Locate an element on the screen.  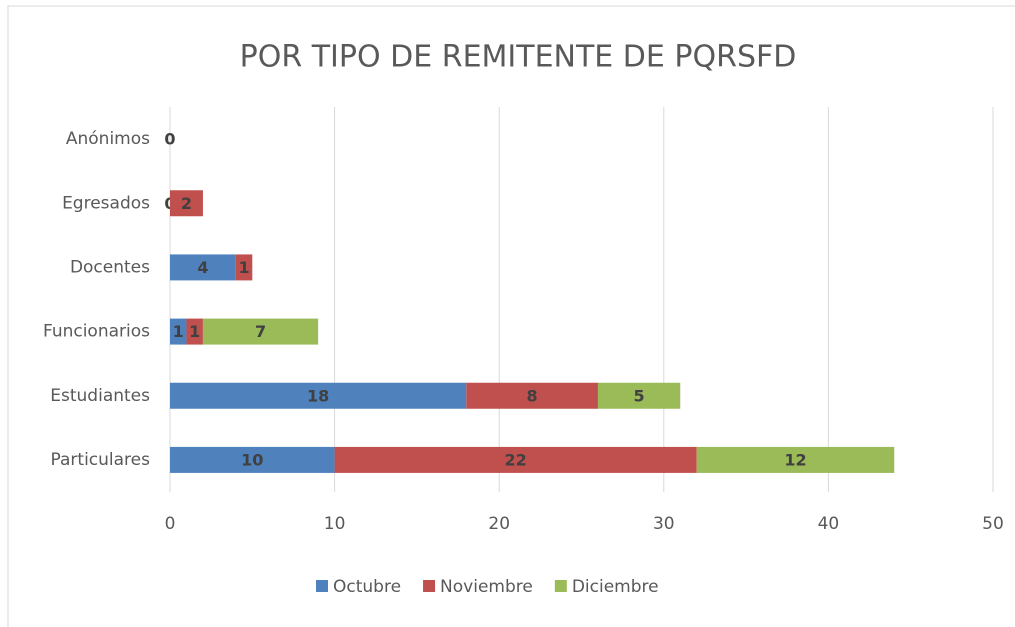
y-tick-label: Anónimos is located at coordinates (108, 139).